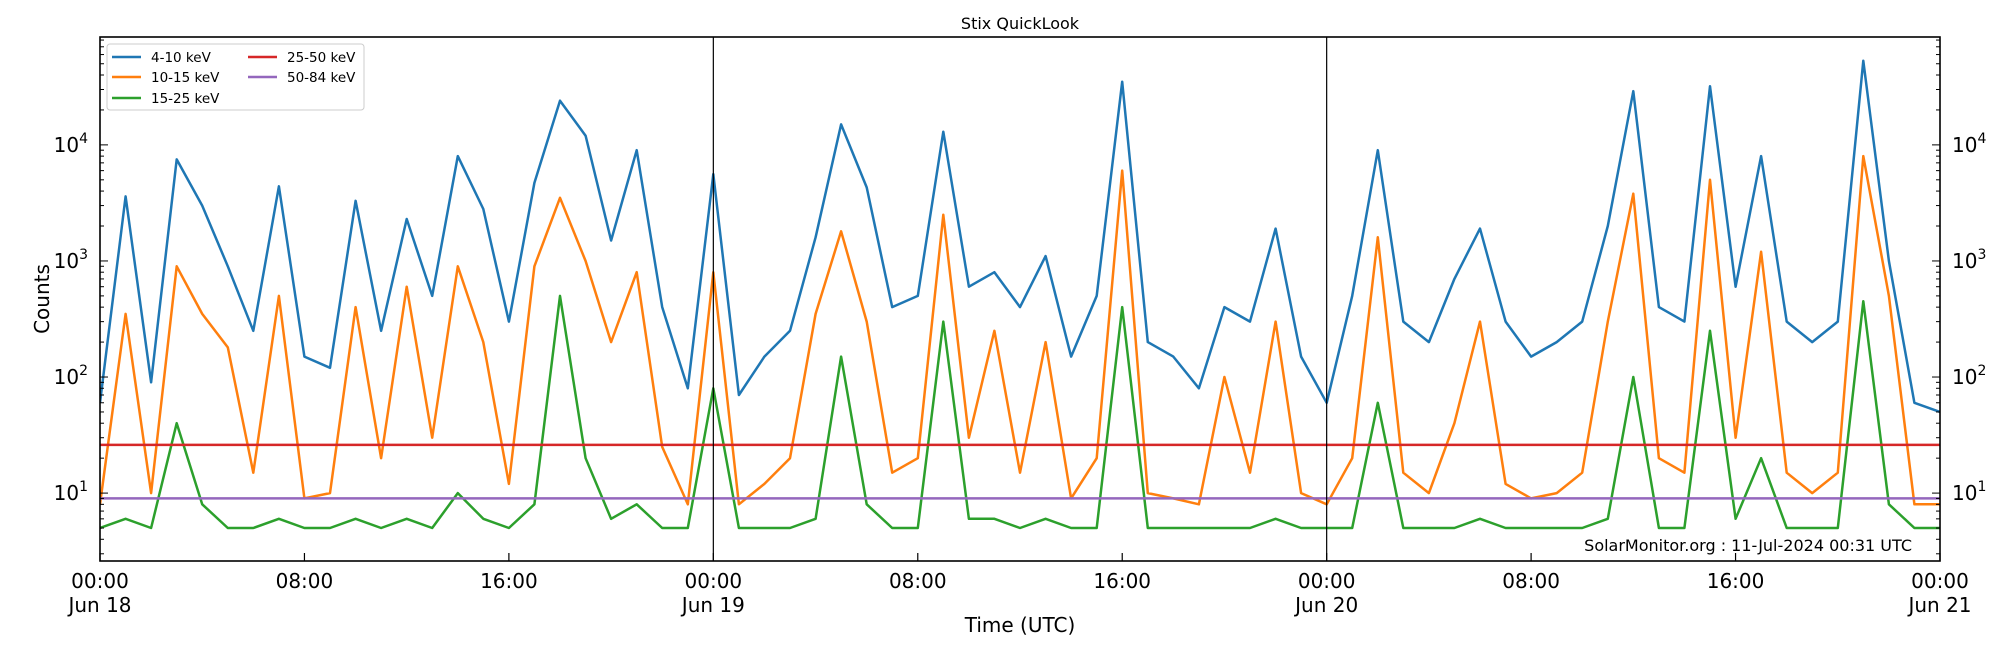  Describe the element at coordinates (42, 299) in the screenshot. I see `y-axis-label: Counts` at that location.